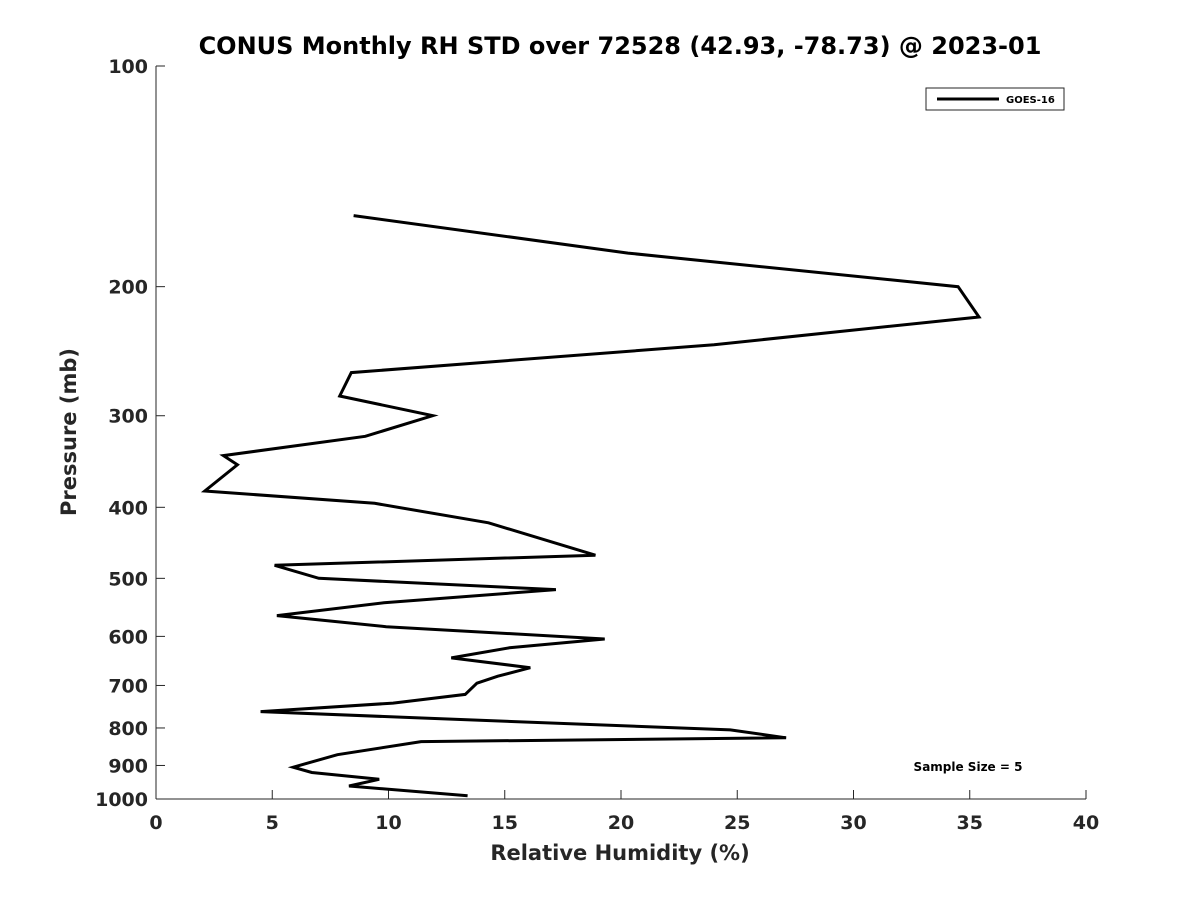 The height and width of the screenshot is (900, 1200). What do you see at coordinates (155, 823) in the screenshot?
I see `x-tick-label: 0` at bounding box center [155, 823].